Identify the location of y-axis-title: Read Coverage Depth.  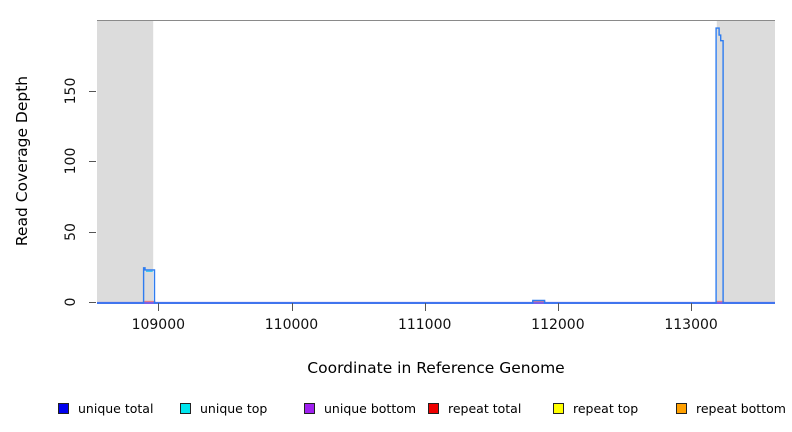
(22, 161).